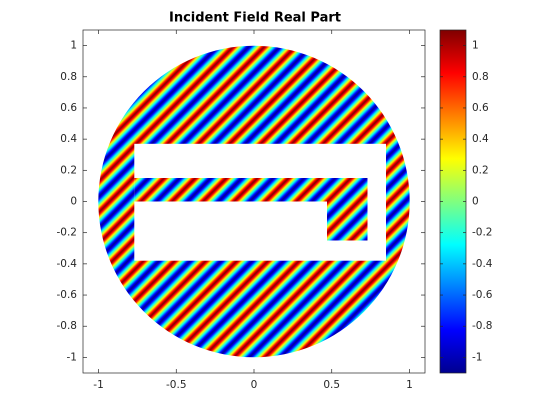 The width and height of the screenshot is (560, 420). What do you see at coordinates (477, 357) in the screenshot?
I see `colorbar-tick-label: -1` at bounding box center [477, 357].